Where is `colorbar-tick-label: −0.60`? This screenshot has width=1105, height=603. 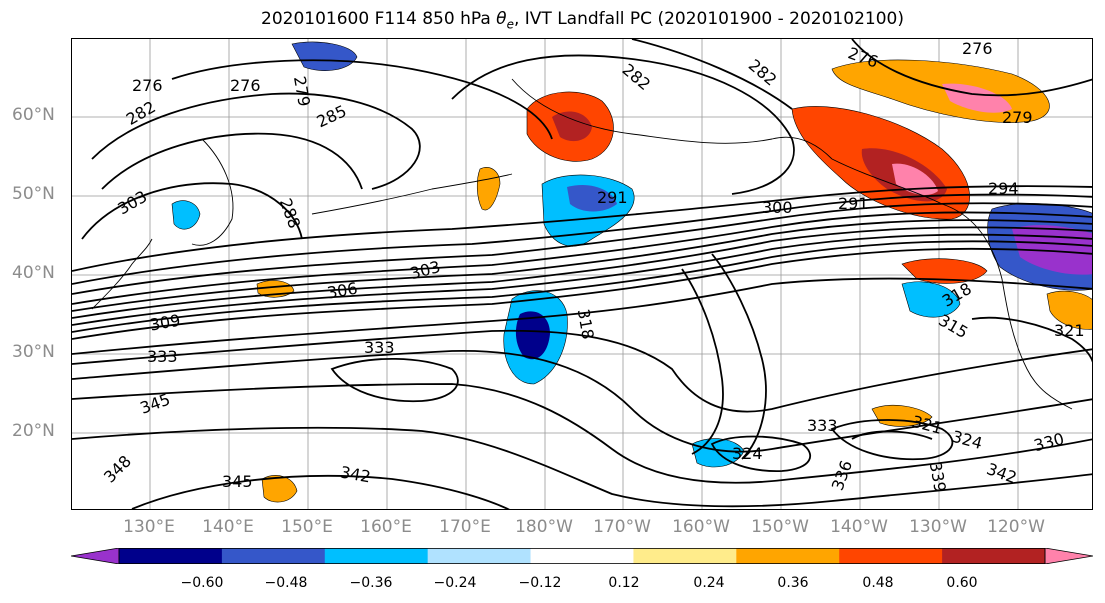
colorbar-tick-label: −0.60 is located at coordinates (202, 583).